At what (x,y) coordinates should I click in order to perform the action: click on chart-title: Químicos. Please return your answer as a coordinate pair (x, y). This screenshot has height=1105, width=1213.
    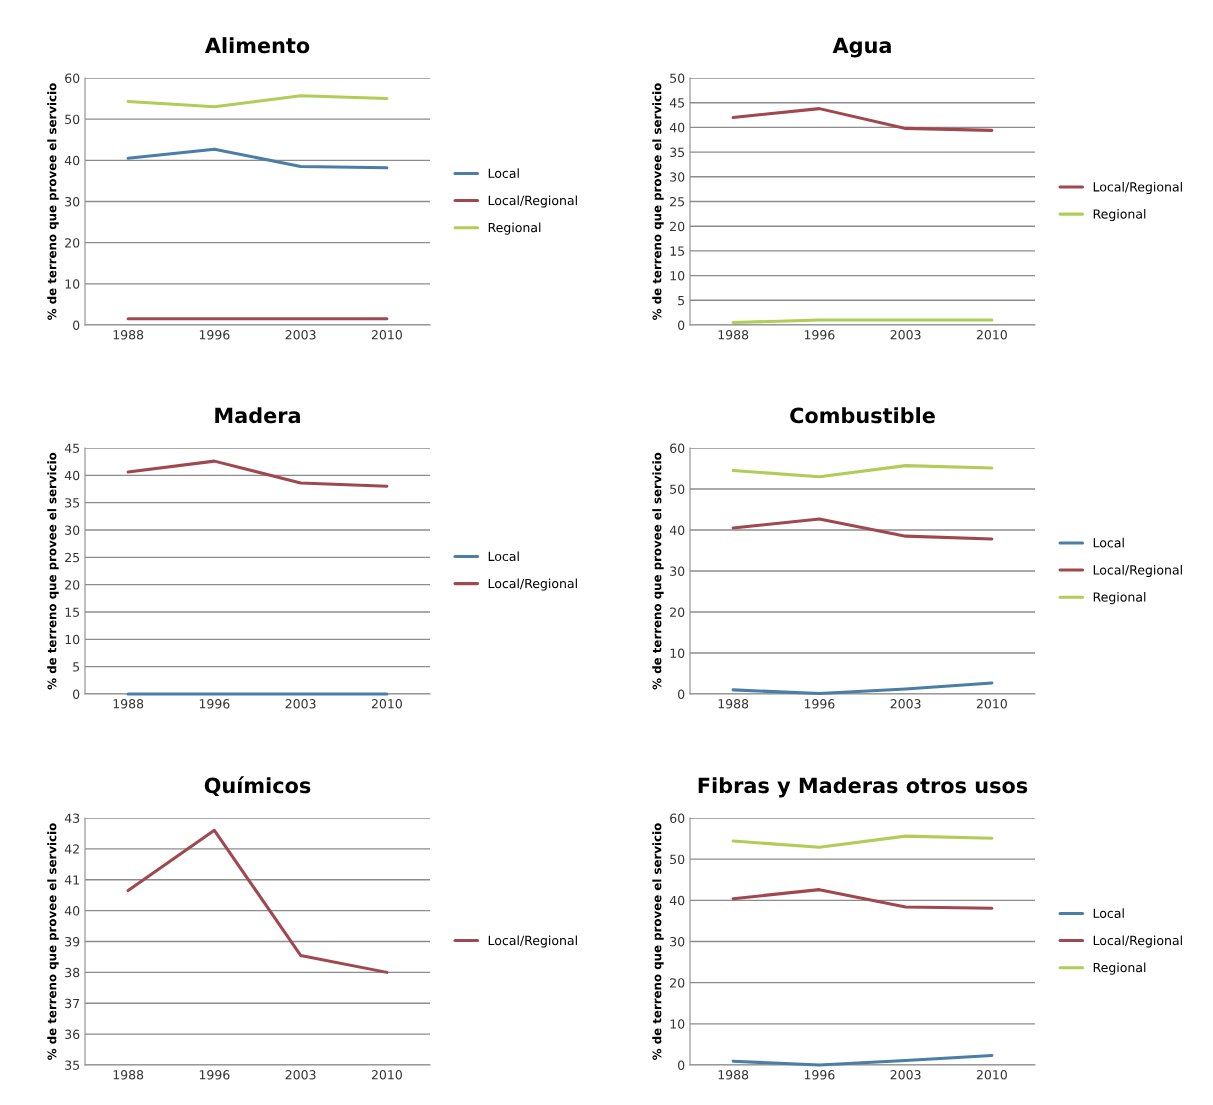
    Looking at the image, I should click on (257, 786).